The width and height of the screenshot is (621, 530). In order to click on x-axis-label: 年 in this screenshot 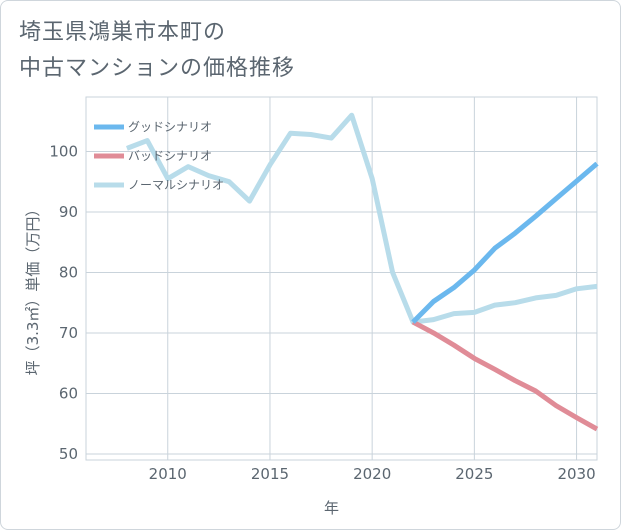, I will do `click(331, 508)`.